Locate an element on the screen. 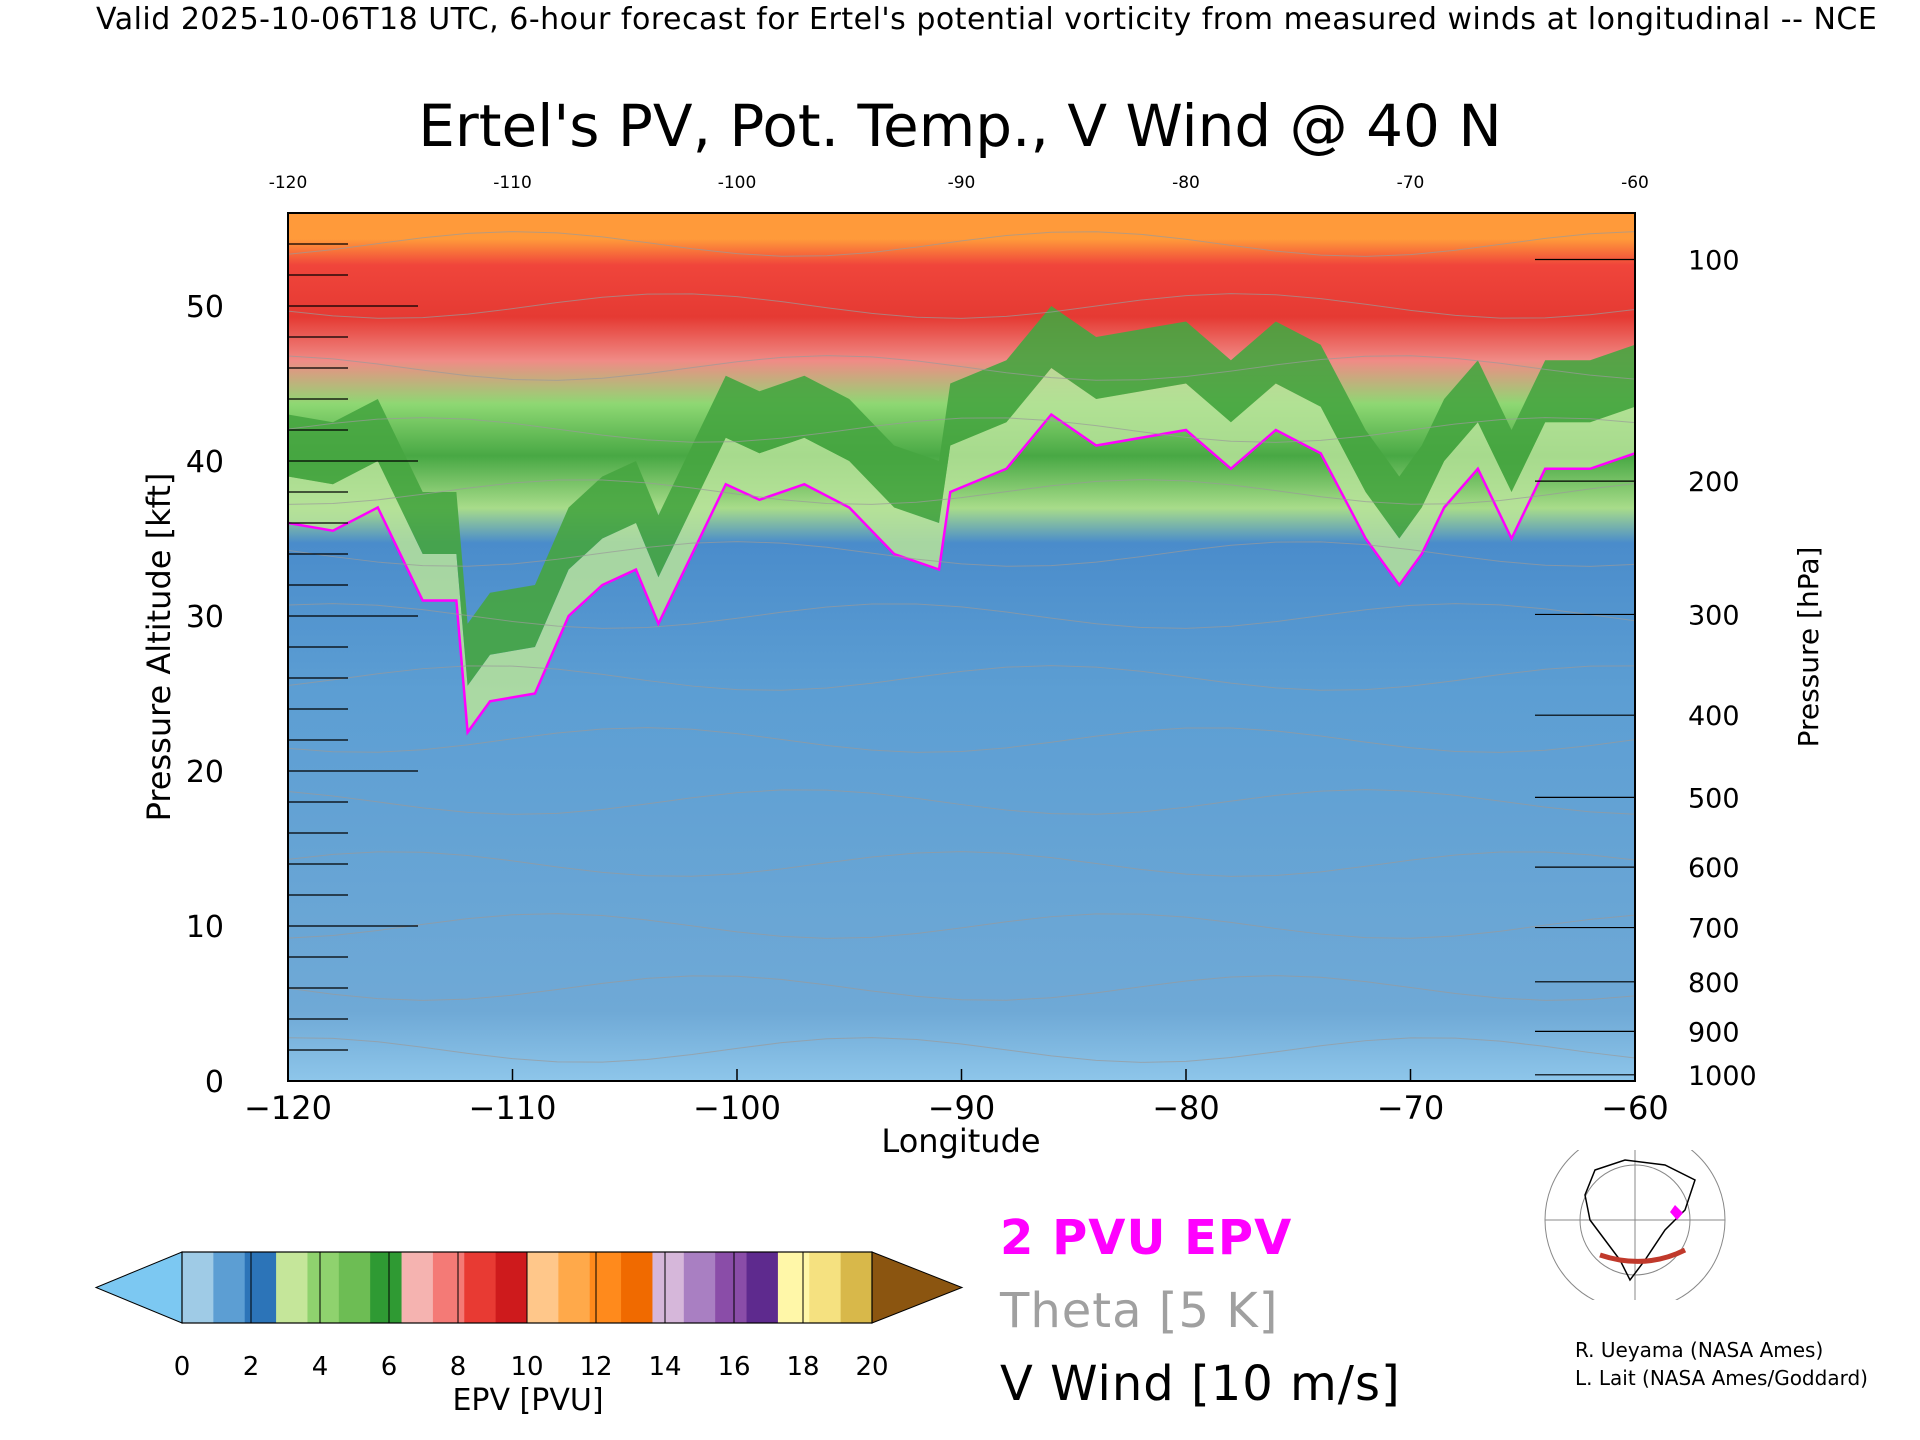  pressure-tick-label: 100 is located at coordinates (1714, 261).